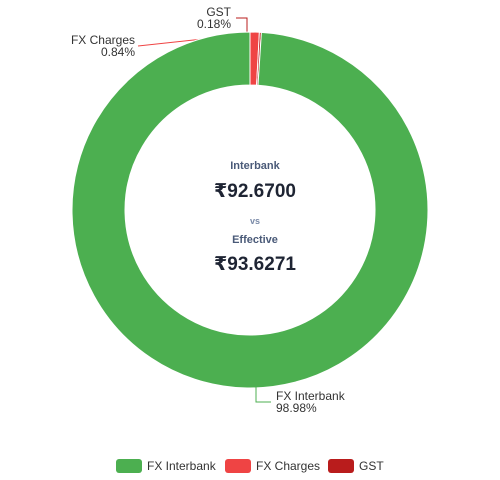 The height and width of the screenshot is (480, 500). Describe the element at coordinates (214, 24) in the screenshot. I see `slice-value-gst: 0.18%` at that location.